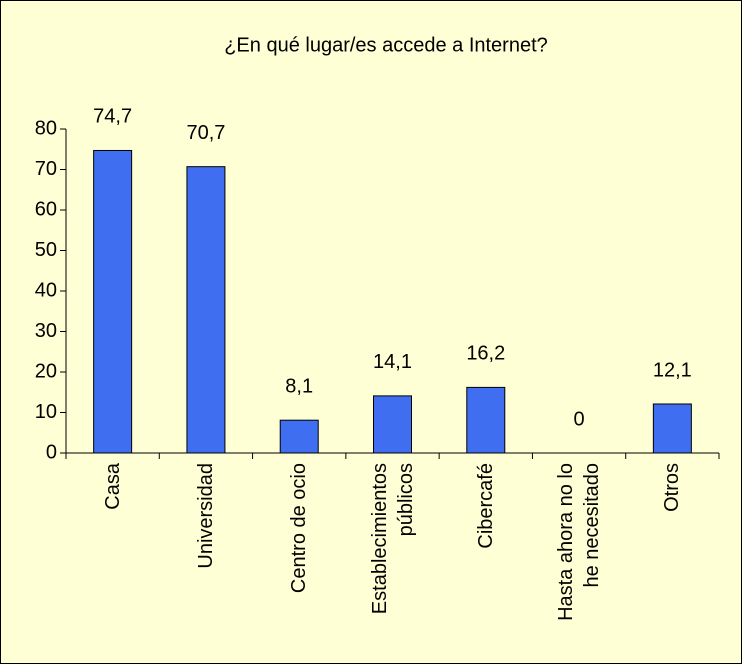 Image resolution: width=742 pixels, height=664 pixels. Describe the element at coordinates (46, 250) in the screenshot. I see `y-tick-label: 50` at that location.